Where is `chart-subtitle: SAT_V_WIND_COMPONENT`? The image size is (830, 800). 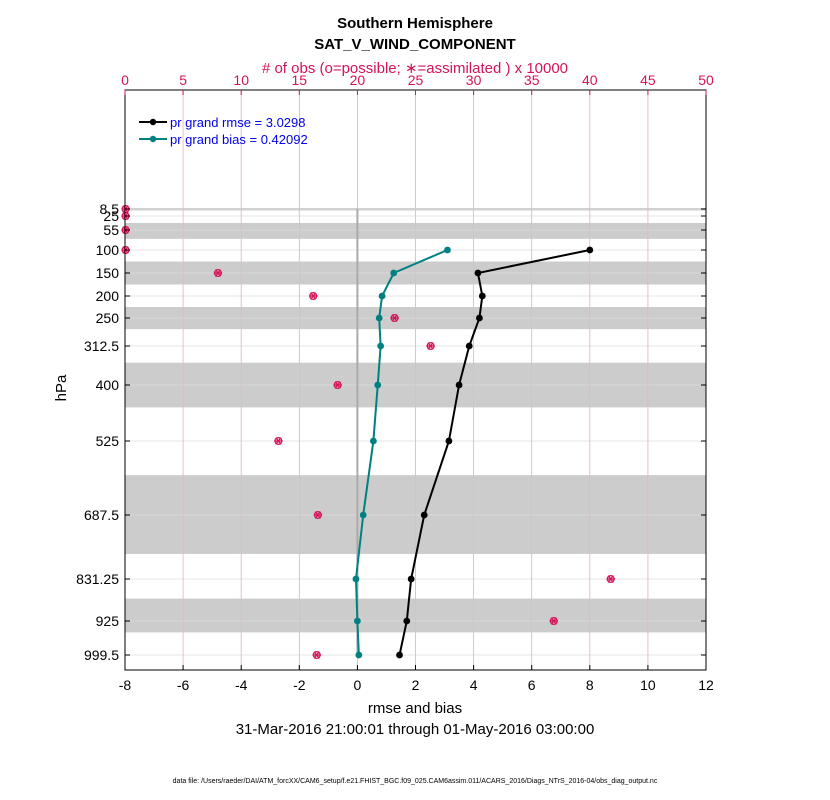
chart-subtitle: SAT_V_WIND_COMPONENT is located at coordinates (414, 44).